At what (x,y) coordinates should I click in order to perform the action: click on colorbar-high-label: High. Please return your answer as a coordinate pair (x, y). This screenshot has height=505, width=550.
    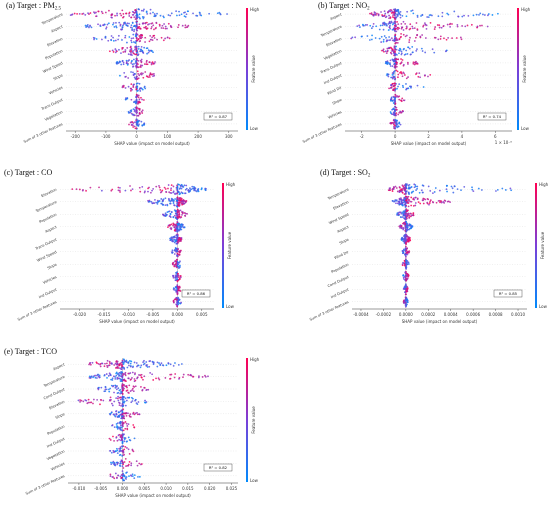
    Looking at the image, I should click on (526, 9).